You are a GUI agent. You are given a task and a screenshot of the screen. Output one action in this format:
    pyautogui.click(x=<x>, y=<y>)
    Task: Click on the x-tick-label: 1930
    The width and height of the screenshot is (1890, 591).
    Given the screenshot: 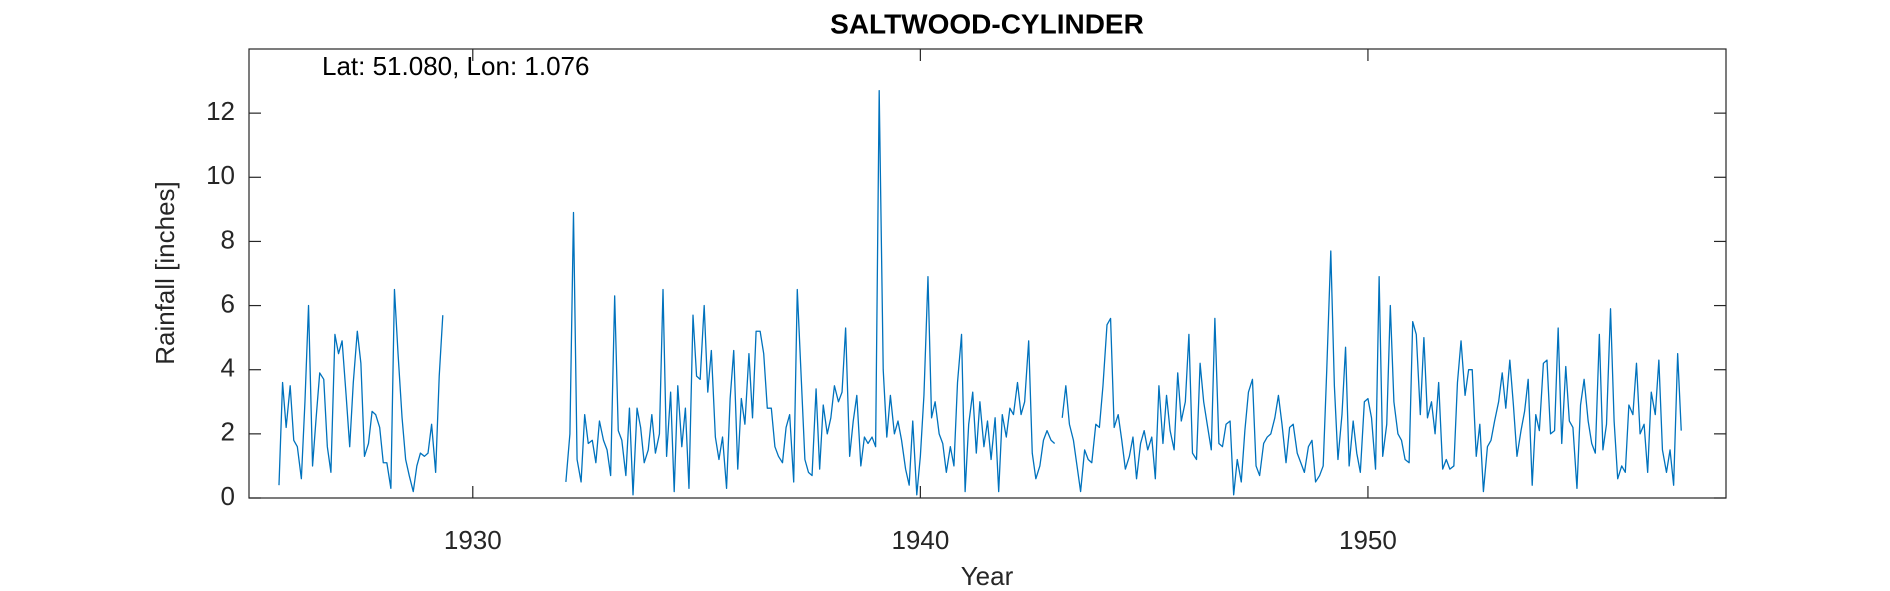 What is the action you would take?
    pyautogui.click(x=473, y=540)
    